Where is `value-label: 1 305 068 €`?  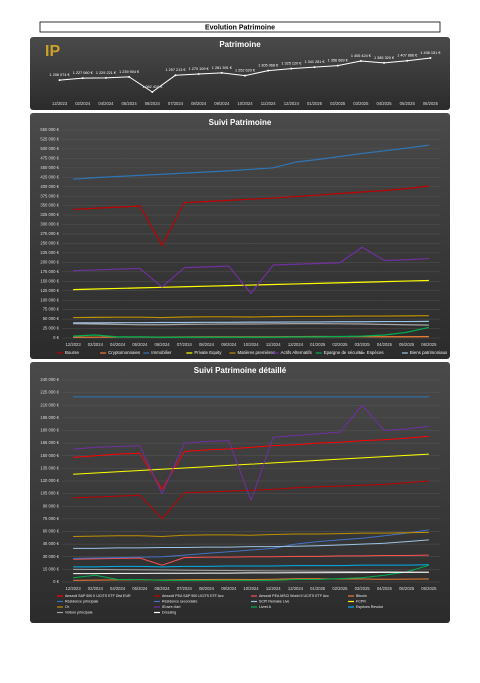 value-label: 1 305 068 € is located at coordinates (268, 66).